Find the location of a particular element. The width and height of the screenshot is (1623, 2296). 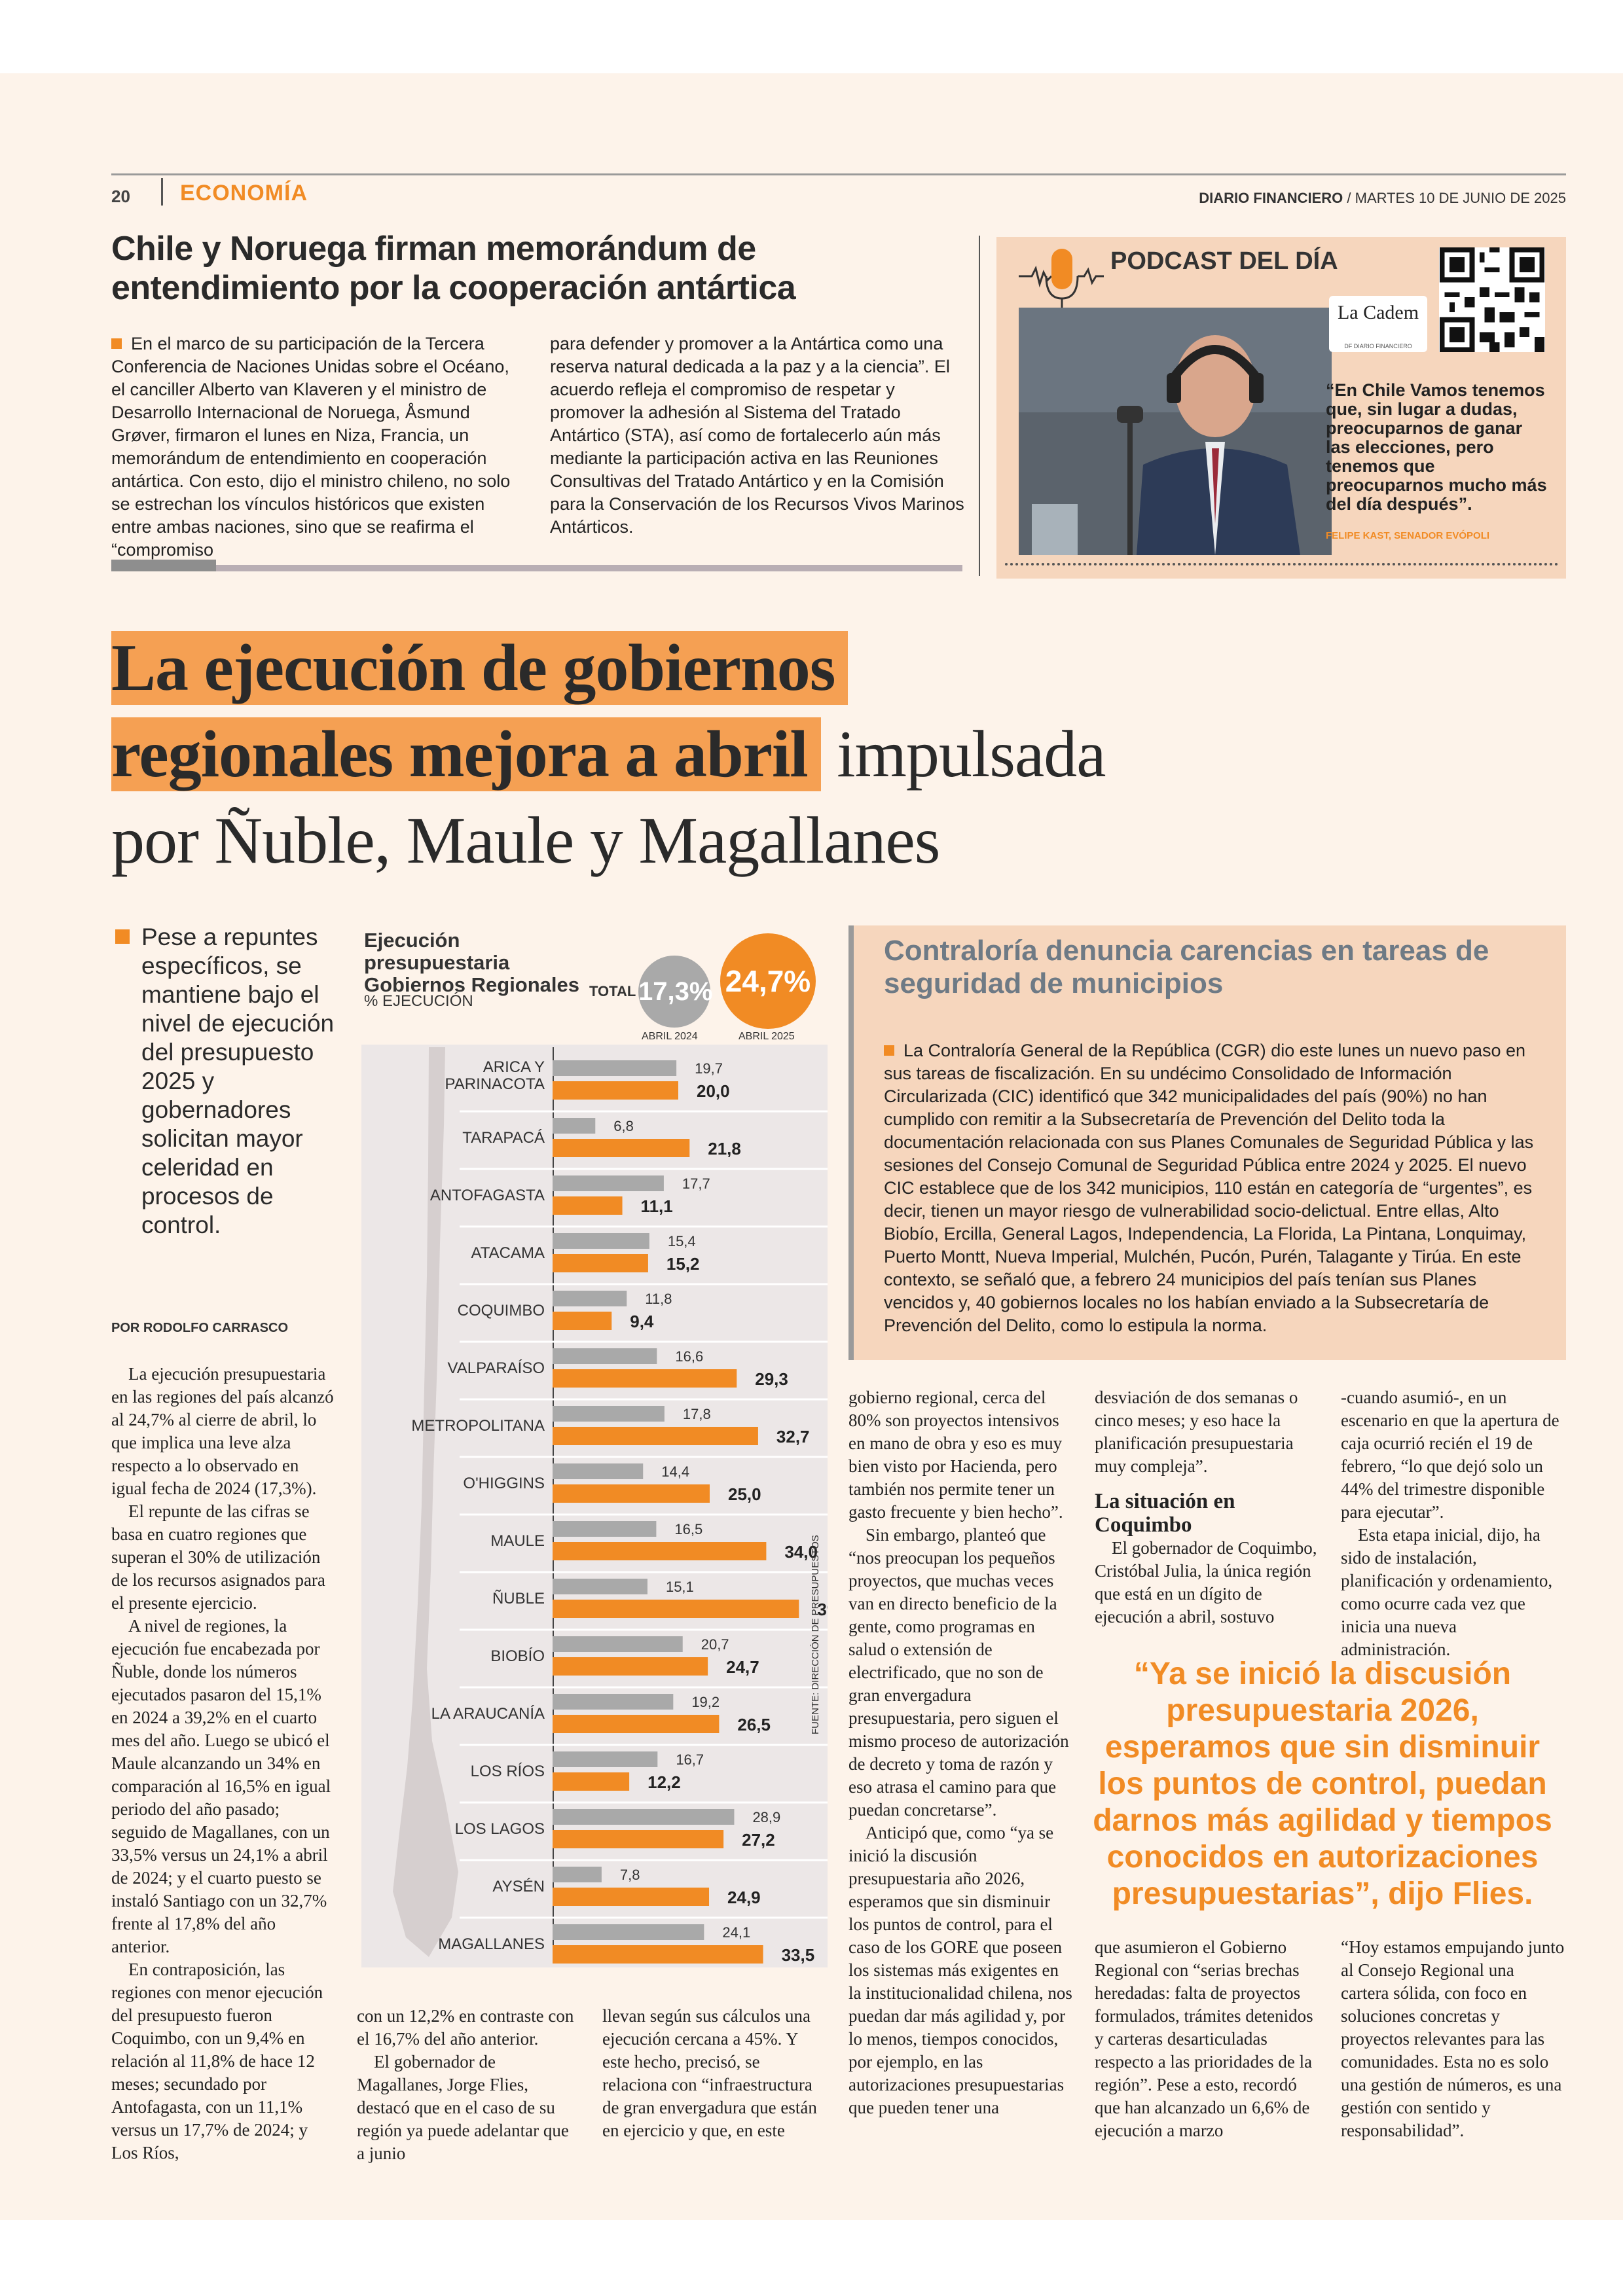

sidebar-box is located at coordinates (1207, 1142).